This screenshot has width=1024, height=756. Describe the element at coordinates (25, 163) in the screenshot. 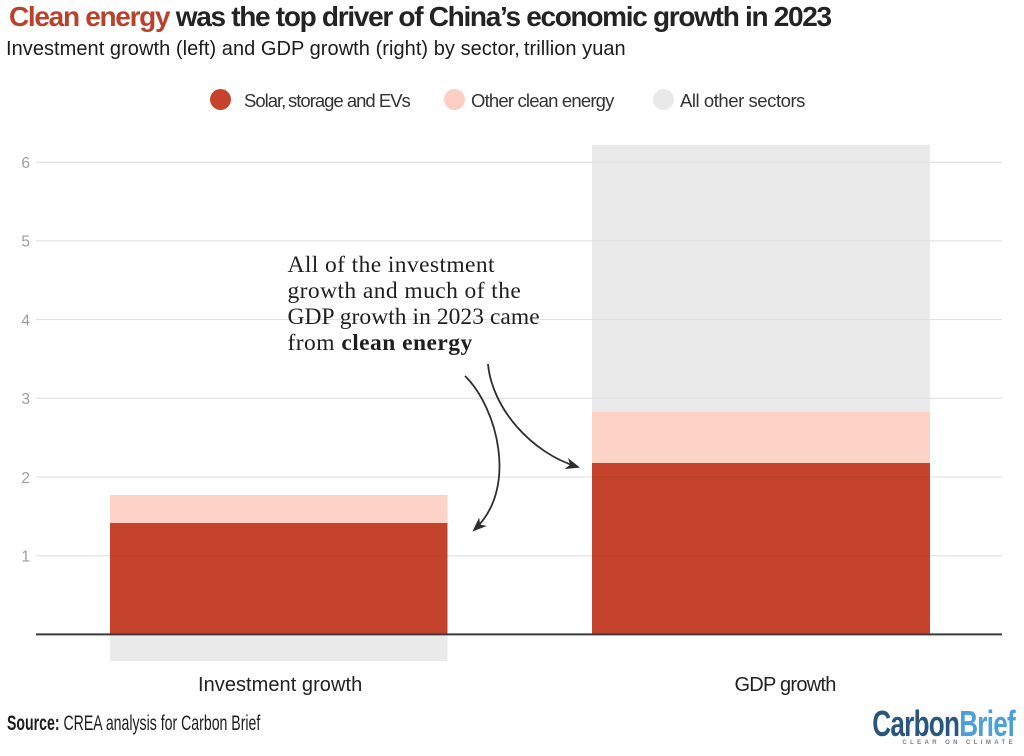

I see `svg-text: 6` at that location.